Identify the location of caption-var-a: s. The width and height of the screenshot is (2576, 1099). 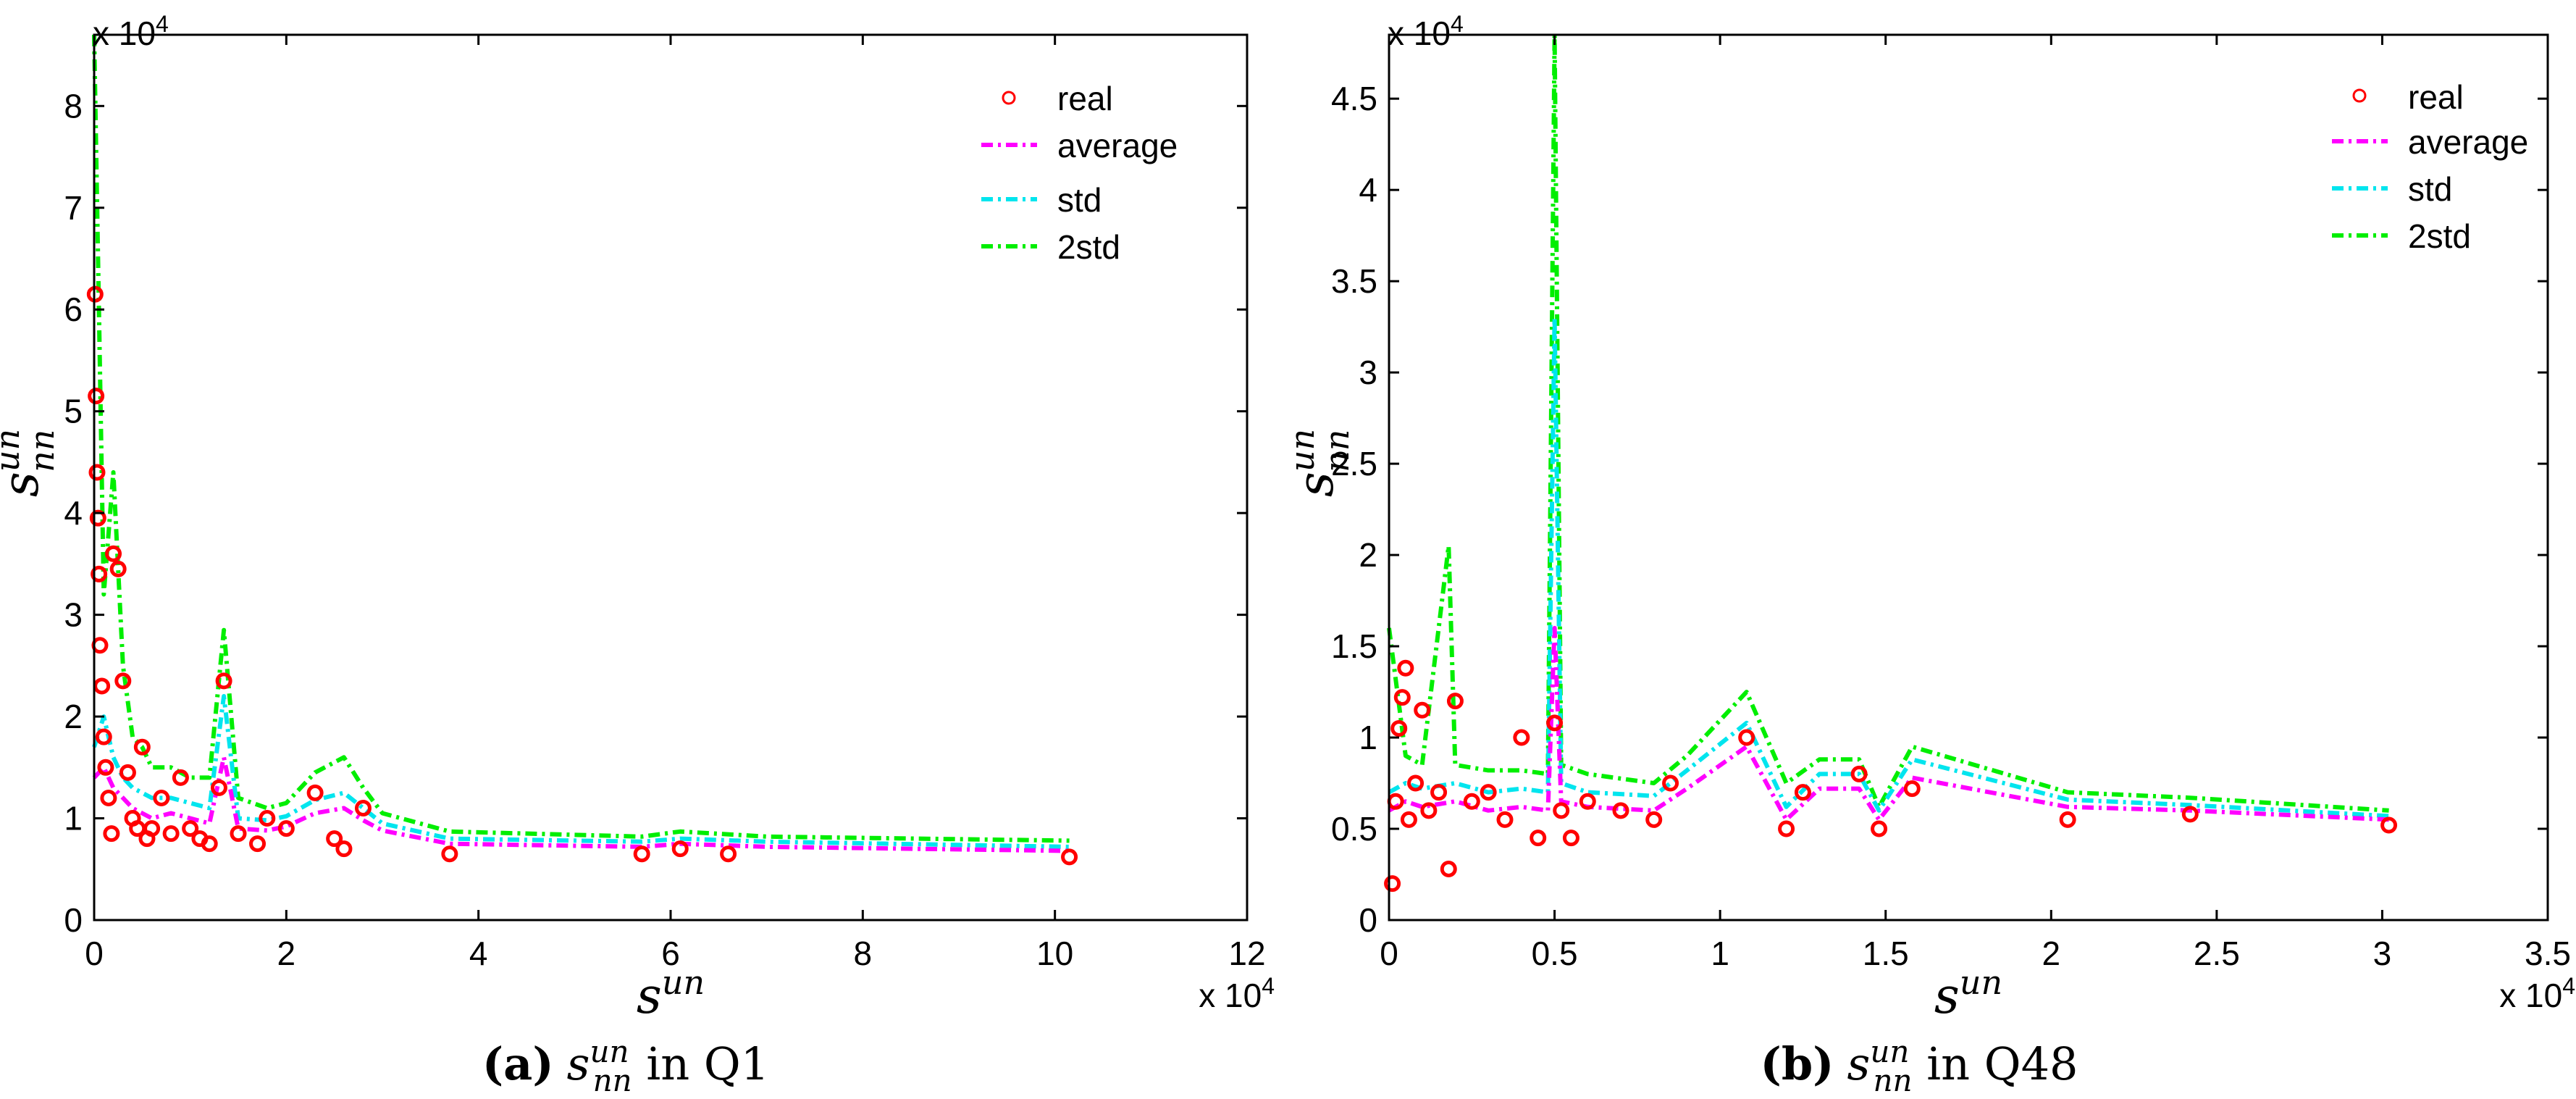
(578, 1063).